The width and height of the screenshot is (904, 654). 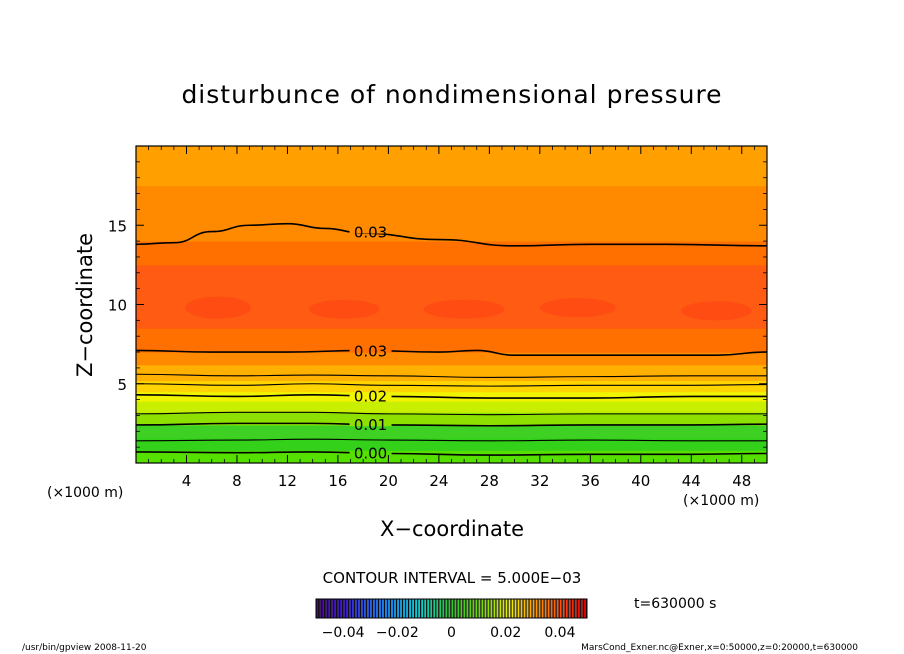 What do you see at coordinates (337, 481) in the screenshot?
I see `x-tick-label-3: 16` at bounding box center [337, 481].